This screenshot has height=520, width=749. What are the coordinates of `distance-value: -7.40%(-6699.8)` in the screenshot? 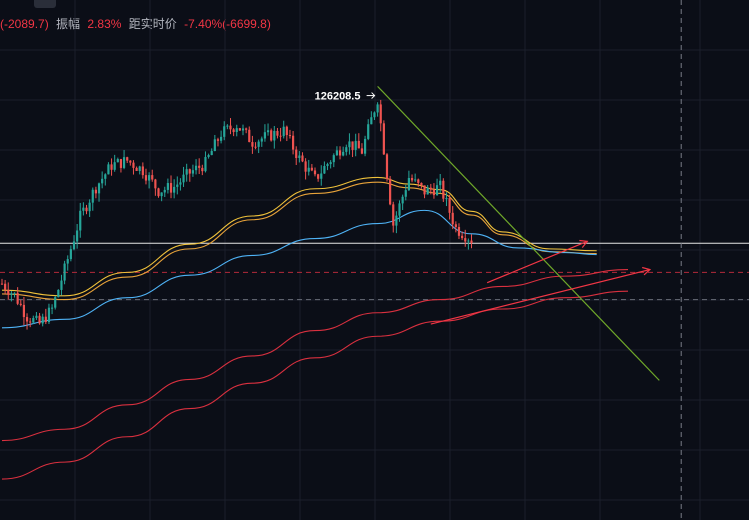 It's located at (227, 24).